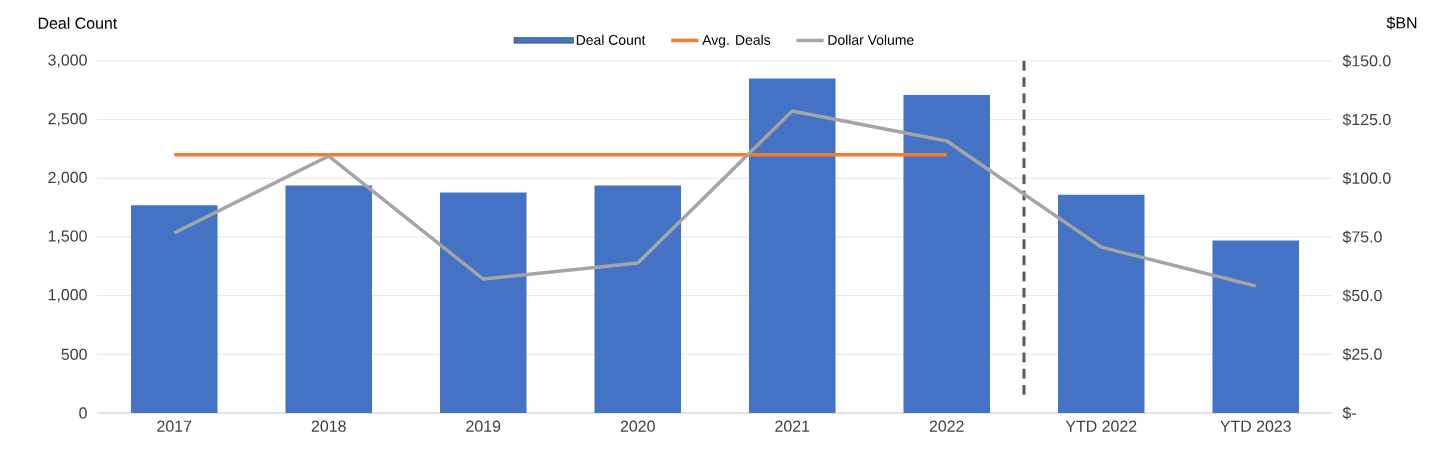 The image size is (1453, 459). What do you see at coordinates (67, 296) in the screenshot?
I see `y-tick-label: 1,000` at bounding box center [67, 296].